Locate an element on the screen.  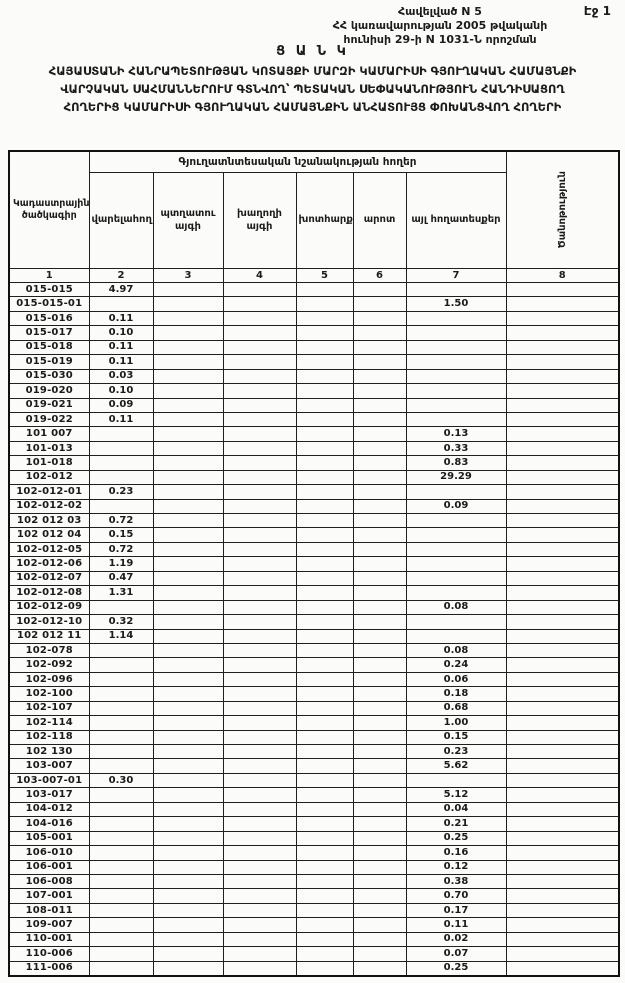
land-area-cell: 0.24 is located at coordinates (456, 665).